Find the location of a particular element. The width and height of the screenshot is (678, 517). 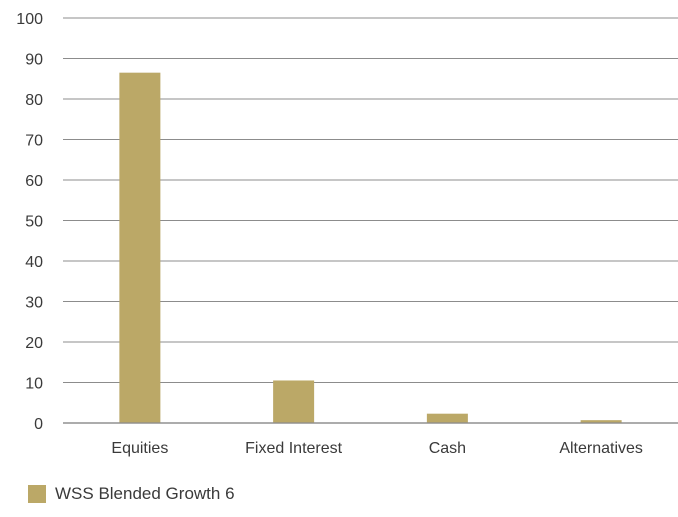

y-tick-label: 50 is located at coordinates (34, 222).